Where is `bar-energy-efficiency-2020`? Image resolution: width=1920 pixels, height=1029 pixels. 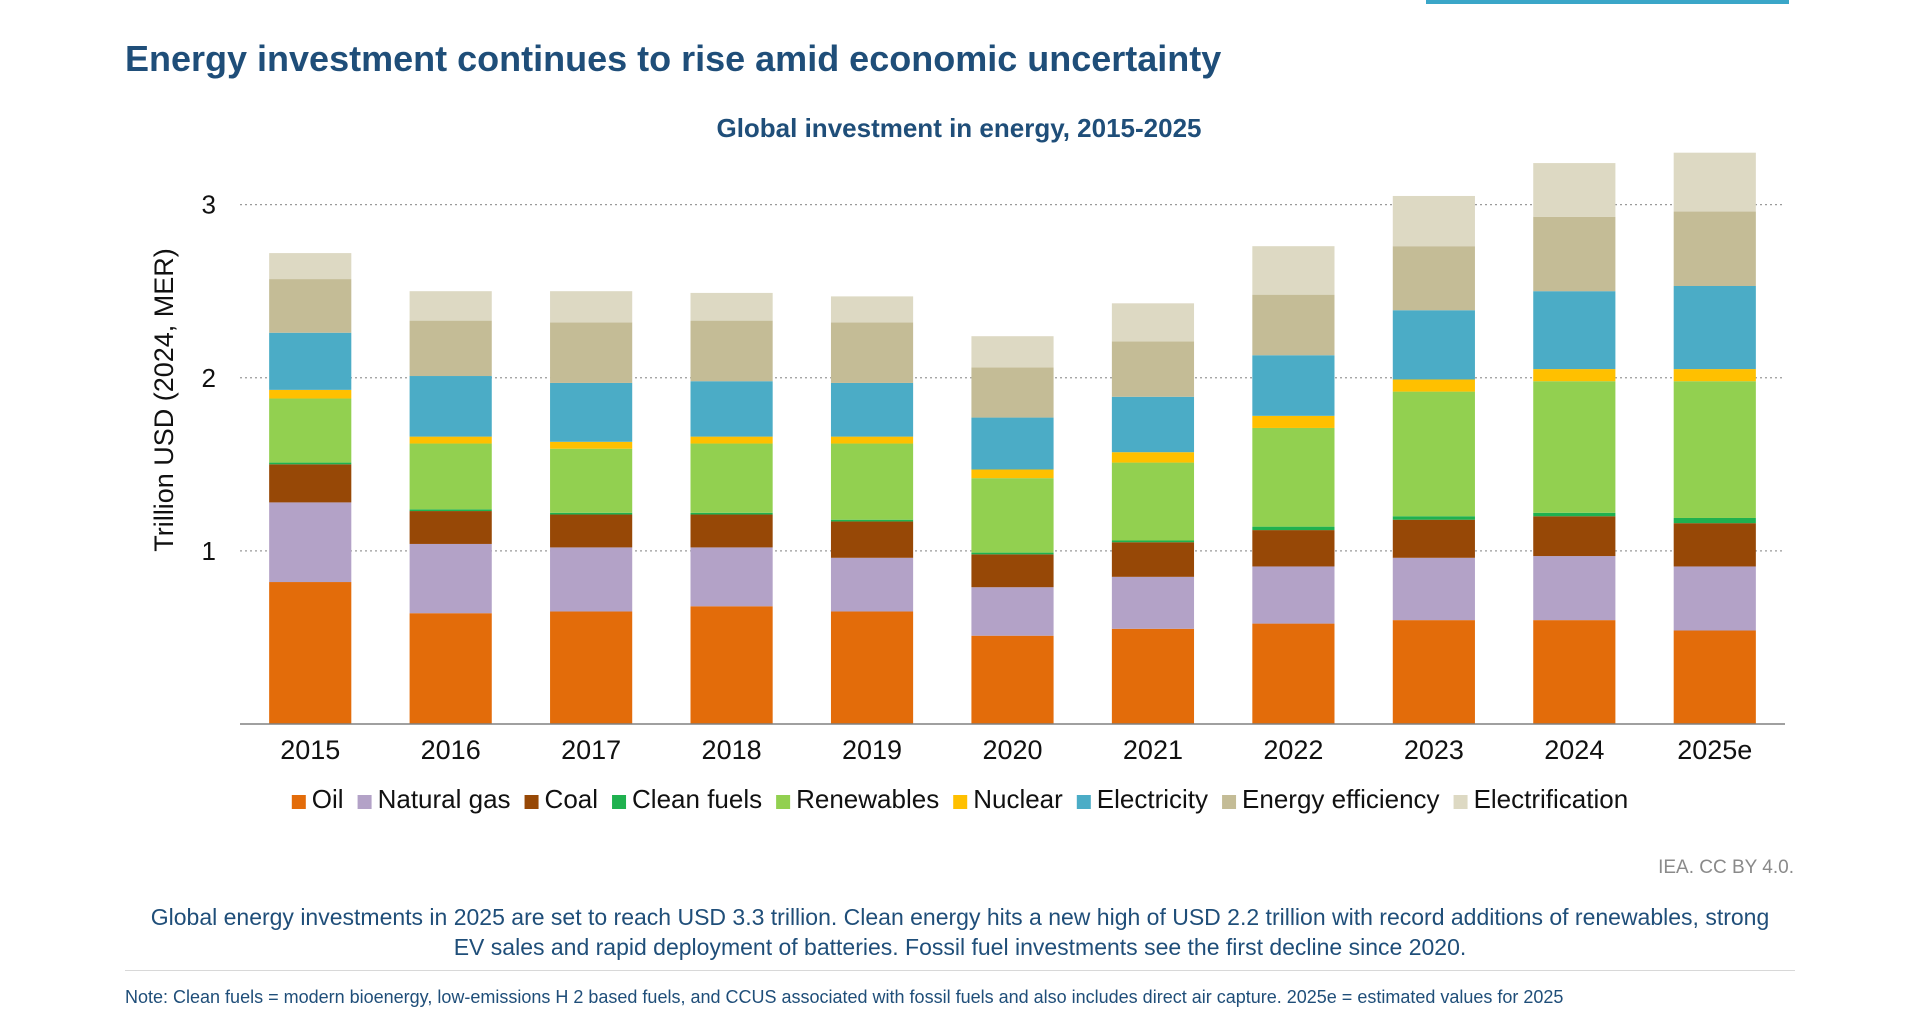 bar-energy-efficiency-2020 is located at coordinates (1012, 392).